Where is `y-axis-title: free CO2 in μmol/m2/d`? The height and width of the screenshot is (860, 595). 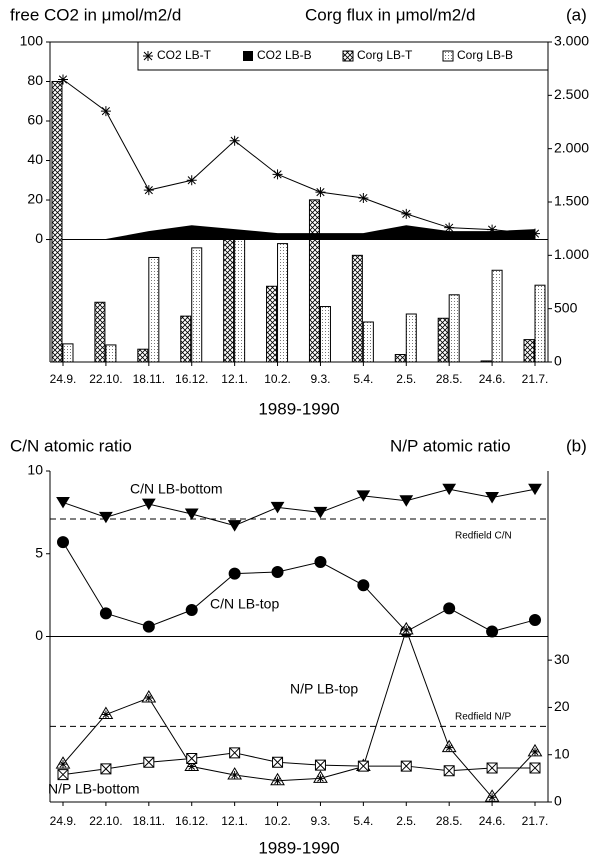 y-axis-title: free CO2 in μmol/m2/d is located at coordinates (95, 14).